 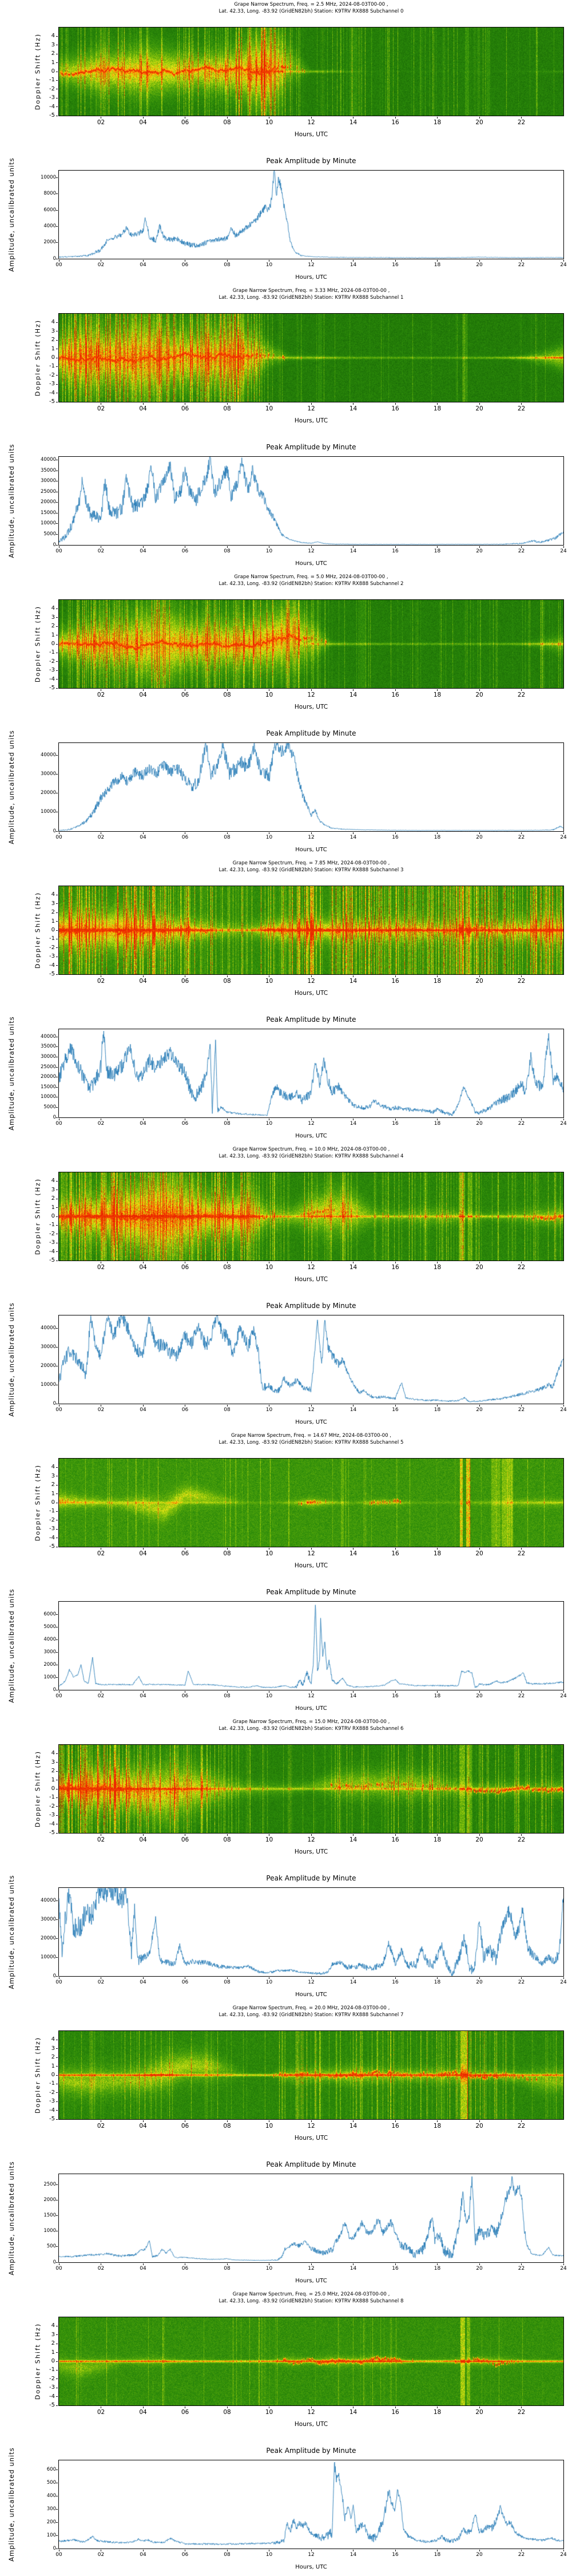 What do you see at coordinates (49, 1614) in the screenshot?
I see `y-tick-label: 6000` at bounding box center [49, 1614].